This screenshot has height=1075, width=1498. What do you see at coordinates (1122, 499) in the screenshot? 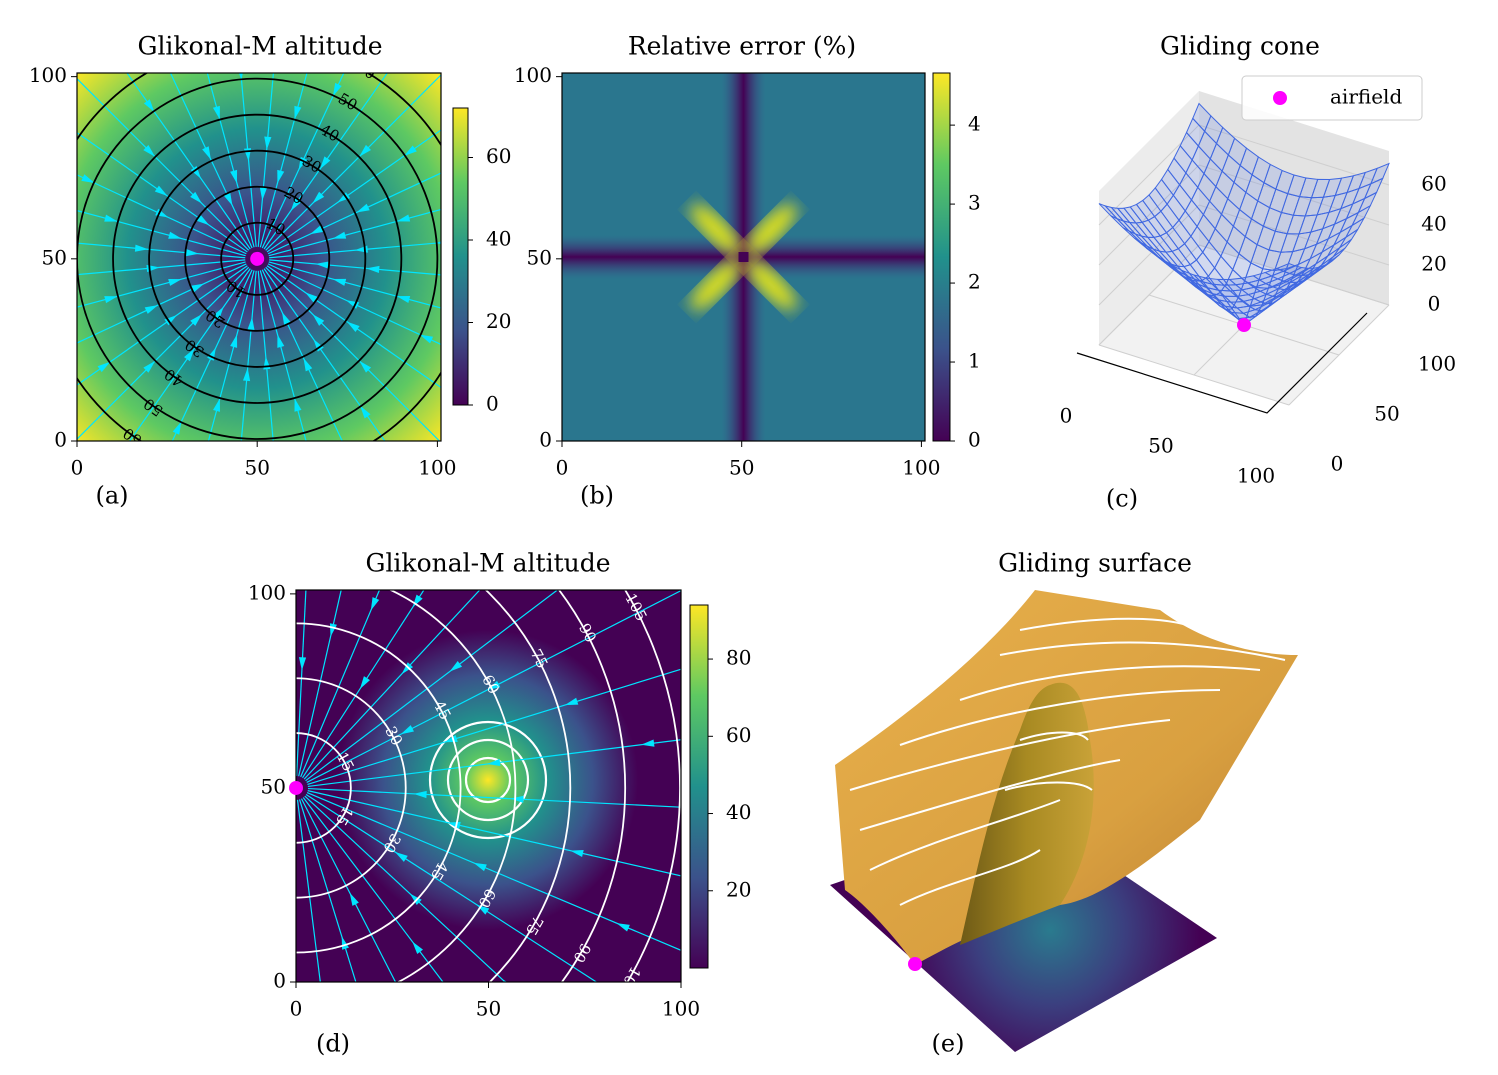
I see `panel-label: (c)` at bounding box center [1122, 499].